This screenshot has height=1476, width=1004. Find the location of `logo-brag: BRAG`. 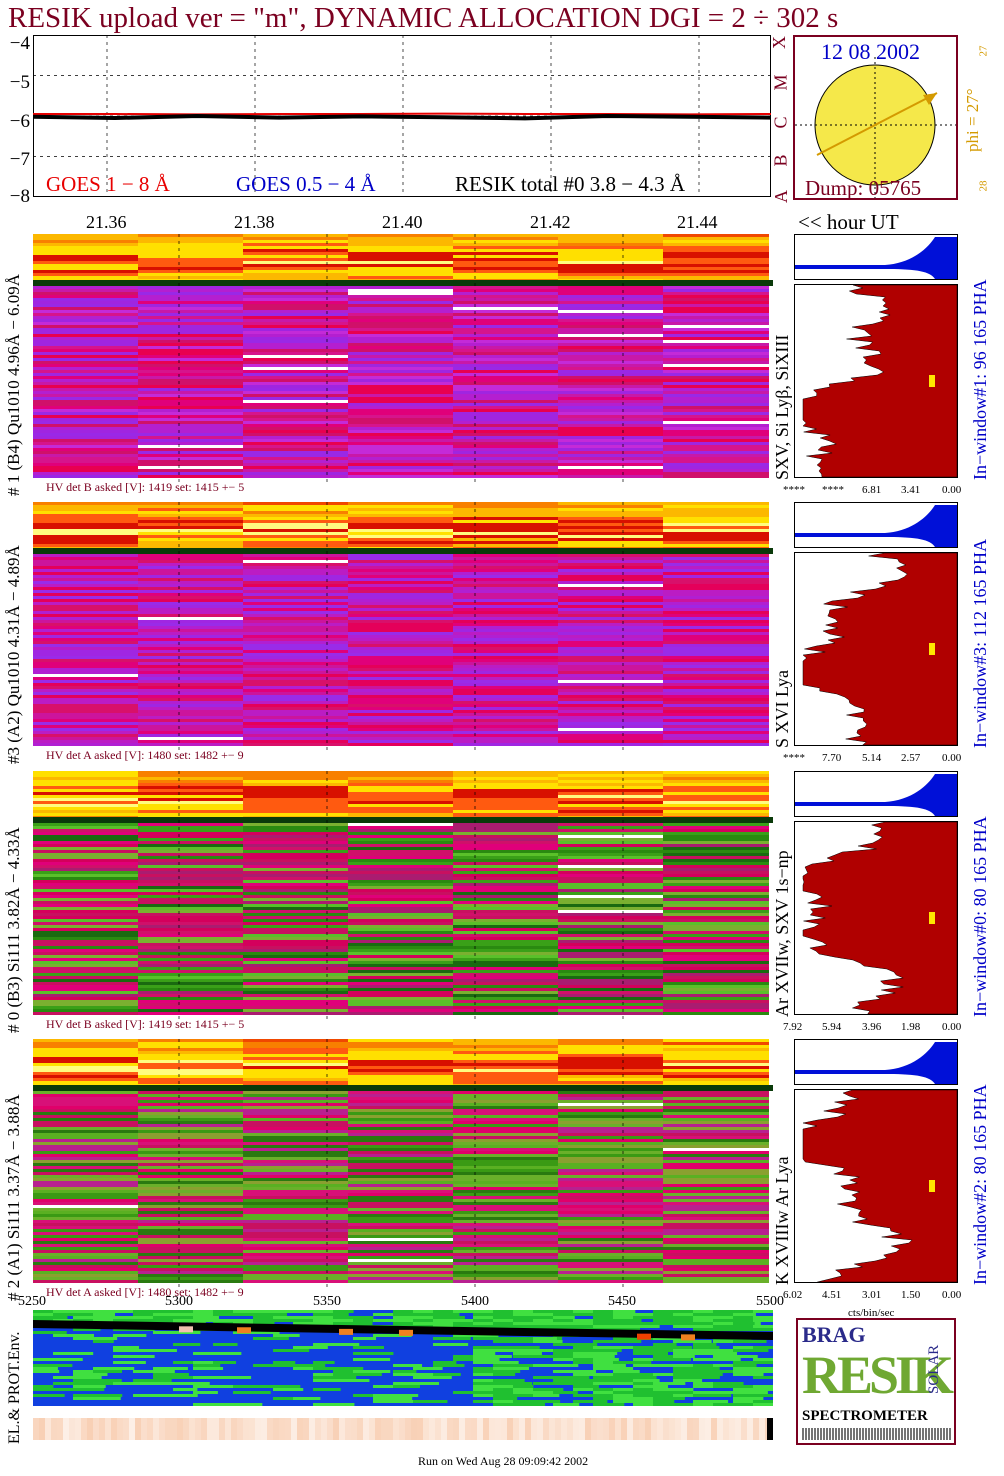

logo-brag: BRAG is located at coordinates (834, 1334).